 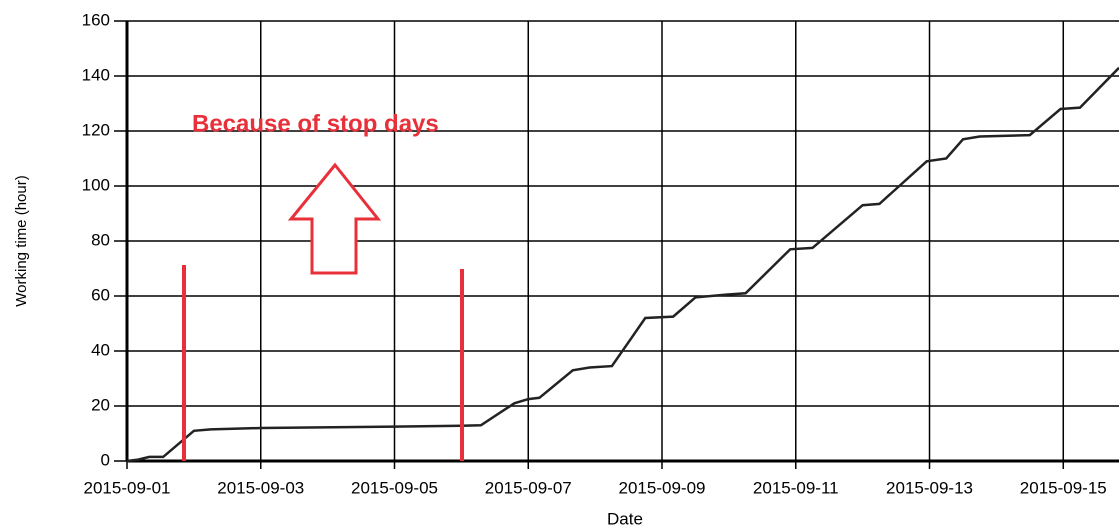 What do you see at coordinates (96, 19) in the screenshot?
I see `y-tick-label: 160` at bounding box center [96, 19].